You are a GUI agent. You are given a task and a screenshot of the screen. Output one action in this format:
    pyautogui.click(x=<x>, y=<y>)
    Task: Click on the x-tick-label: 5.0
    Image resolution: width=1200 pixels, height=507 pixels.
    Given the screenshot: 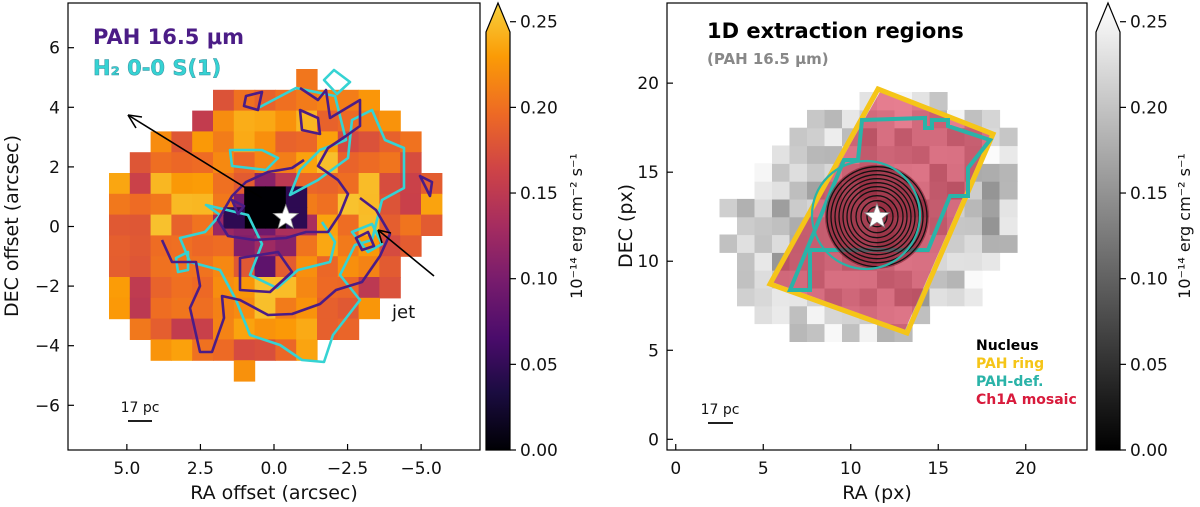 What is the action you would take?
    pyautogui.click(x=126, y=469)
    